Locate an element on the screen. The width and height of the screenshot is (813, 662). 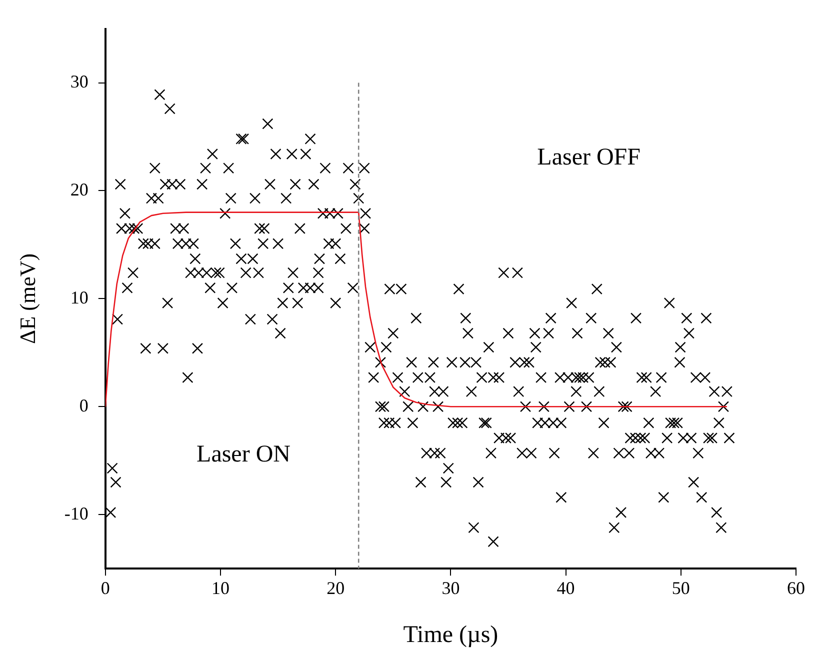
x-tick-label: 10 is located at coordinates (220, 588).